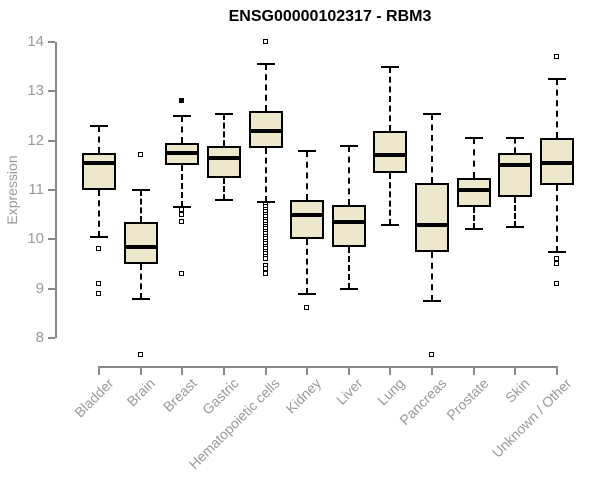 This screenshot has width=600, height=500. I want to click on y-tick-label: 8, so click(39, 337).